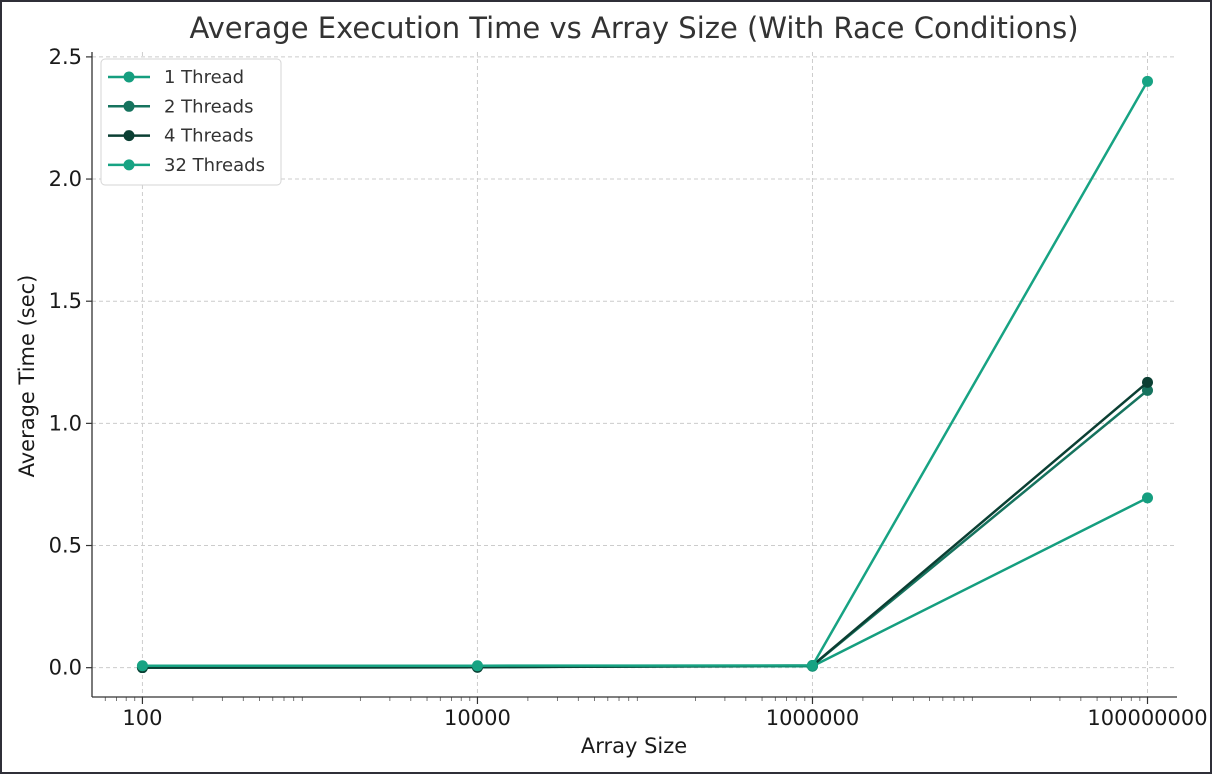 The image size is (1212, 774). I want to click on y-axis-title: Average Time (sec), so click(27, 376).